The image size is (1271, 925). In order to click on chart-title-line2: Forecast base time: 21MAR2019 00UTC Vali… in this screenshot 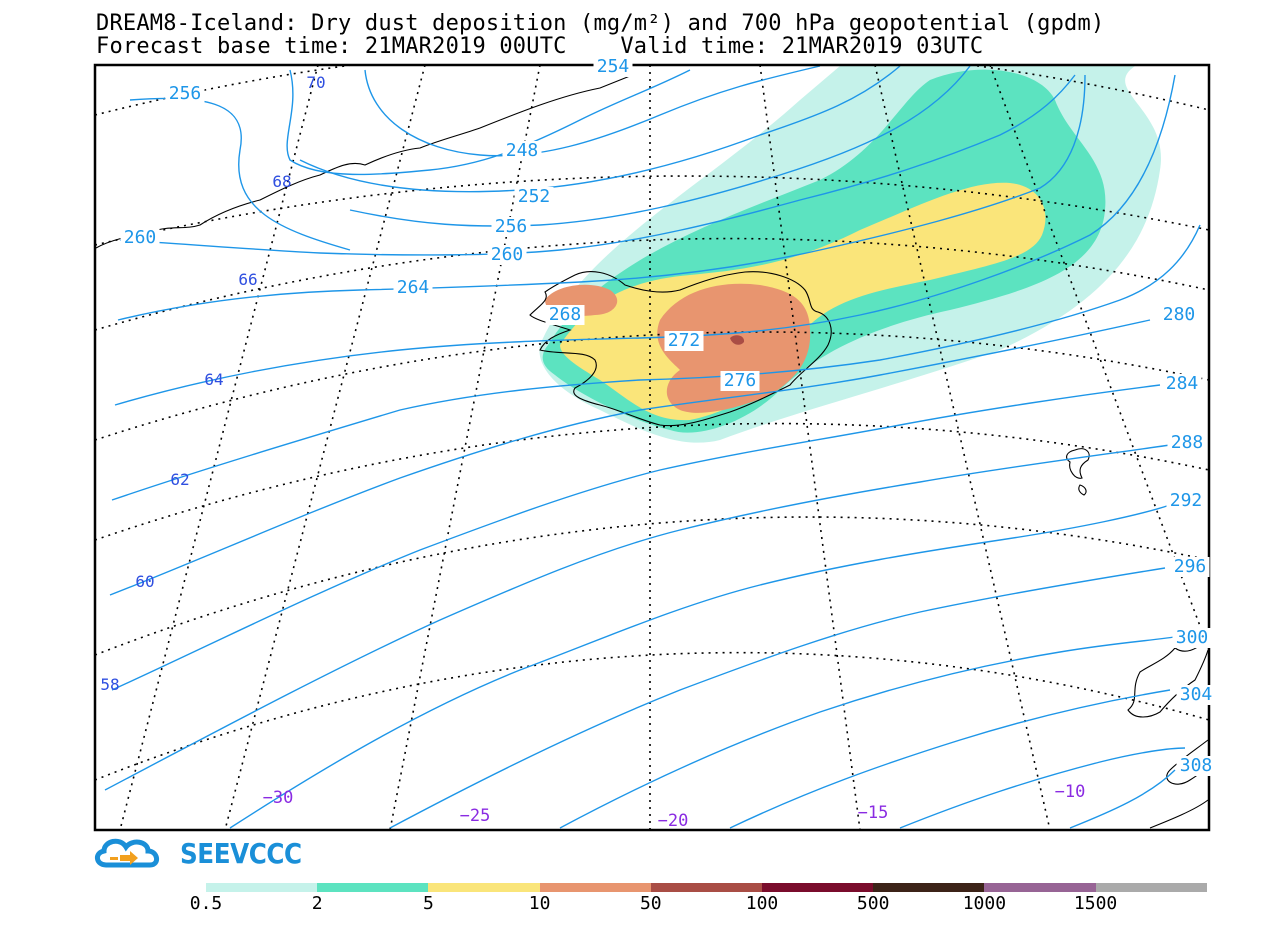, I will do `click(540, 46)`.